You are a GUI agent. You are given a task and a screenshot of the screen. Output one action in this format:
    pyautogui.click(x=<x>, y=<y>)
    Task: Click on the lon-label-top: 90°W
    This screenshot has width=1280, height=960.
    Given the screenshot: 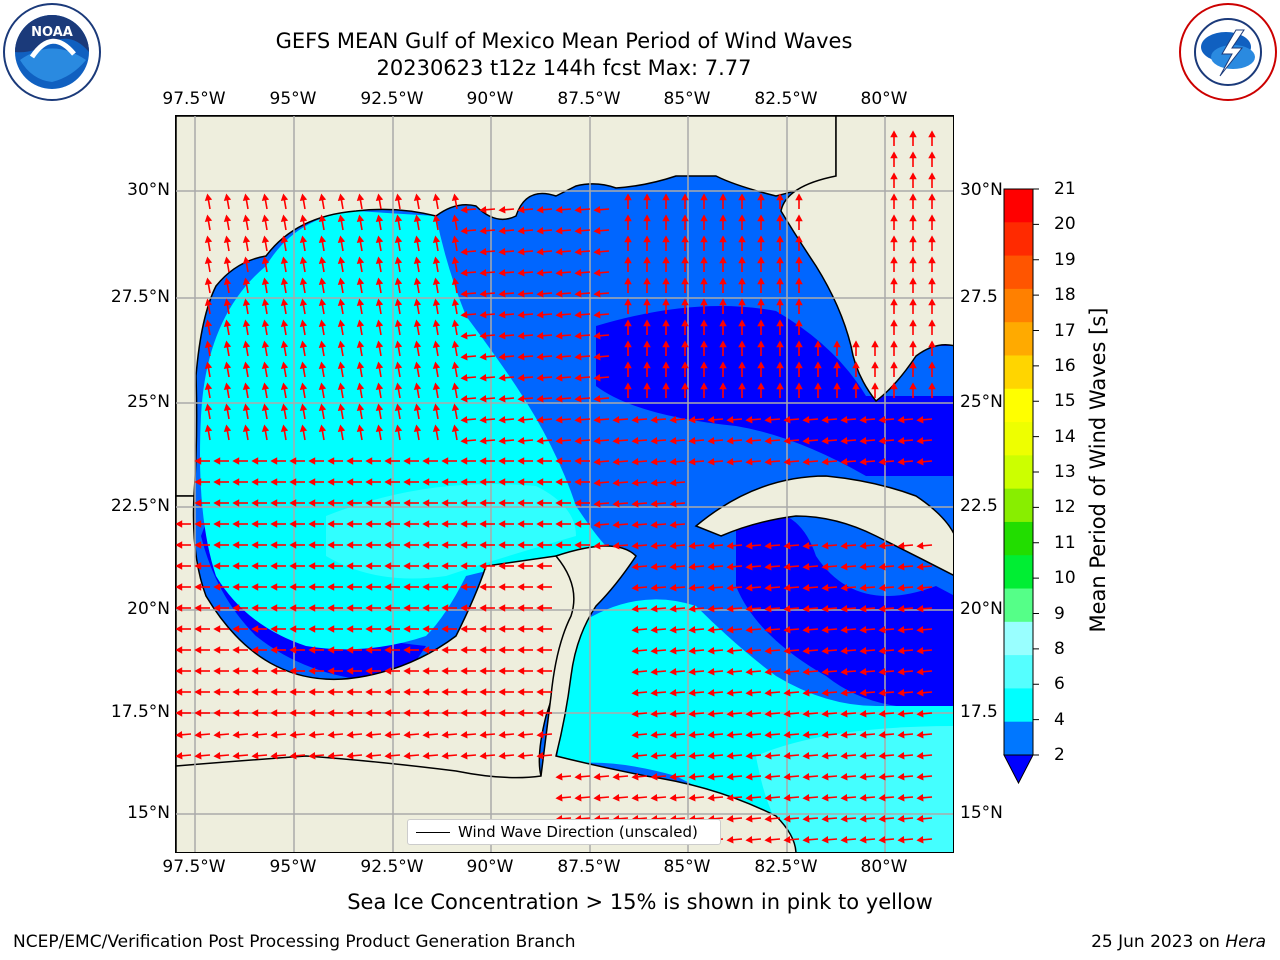 What is the action you would take?
    pyautogui.click(x=490, y=99)
    